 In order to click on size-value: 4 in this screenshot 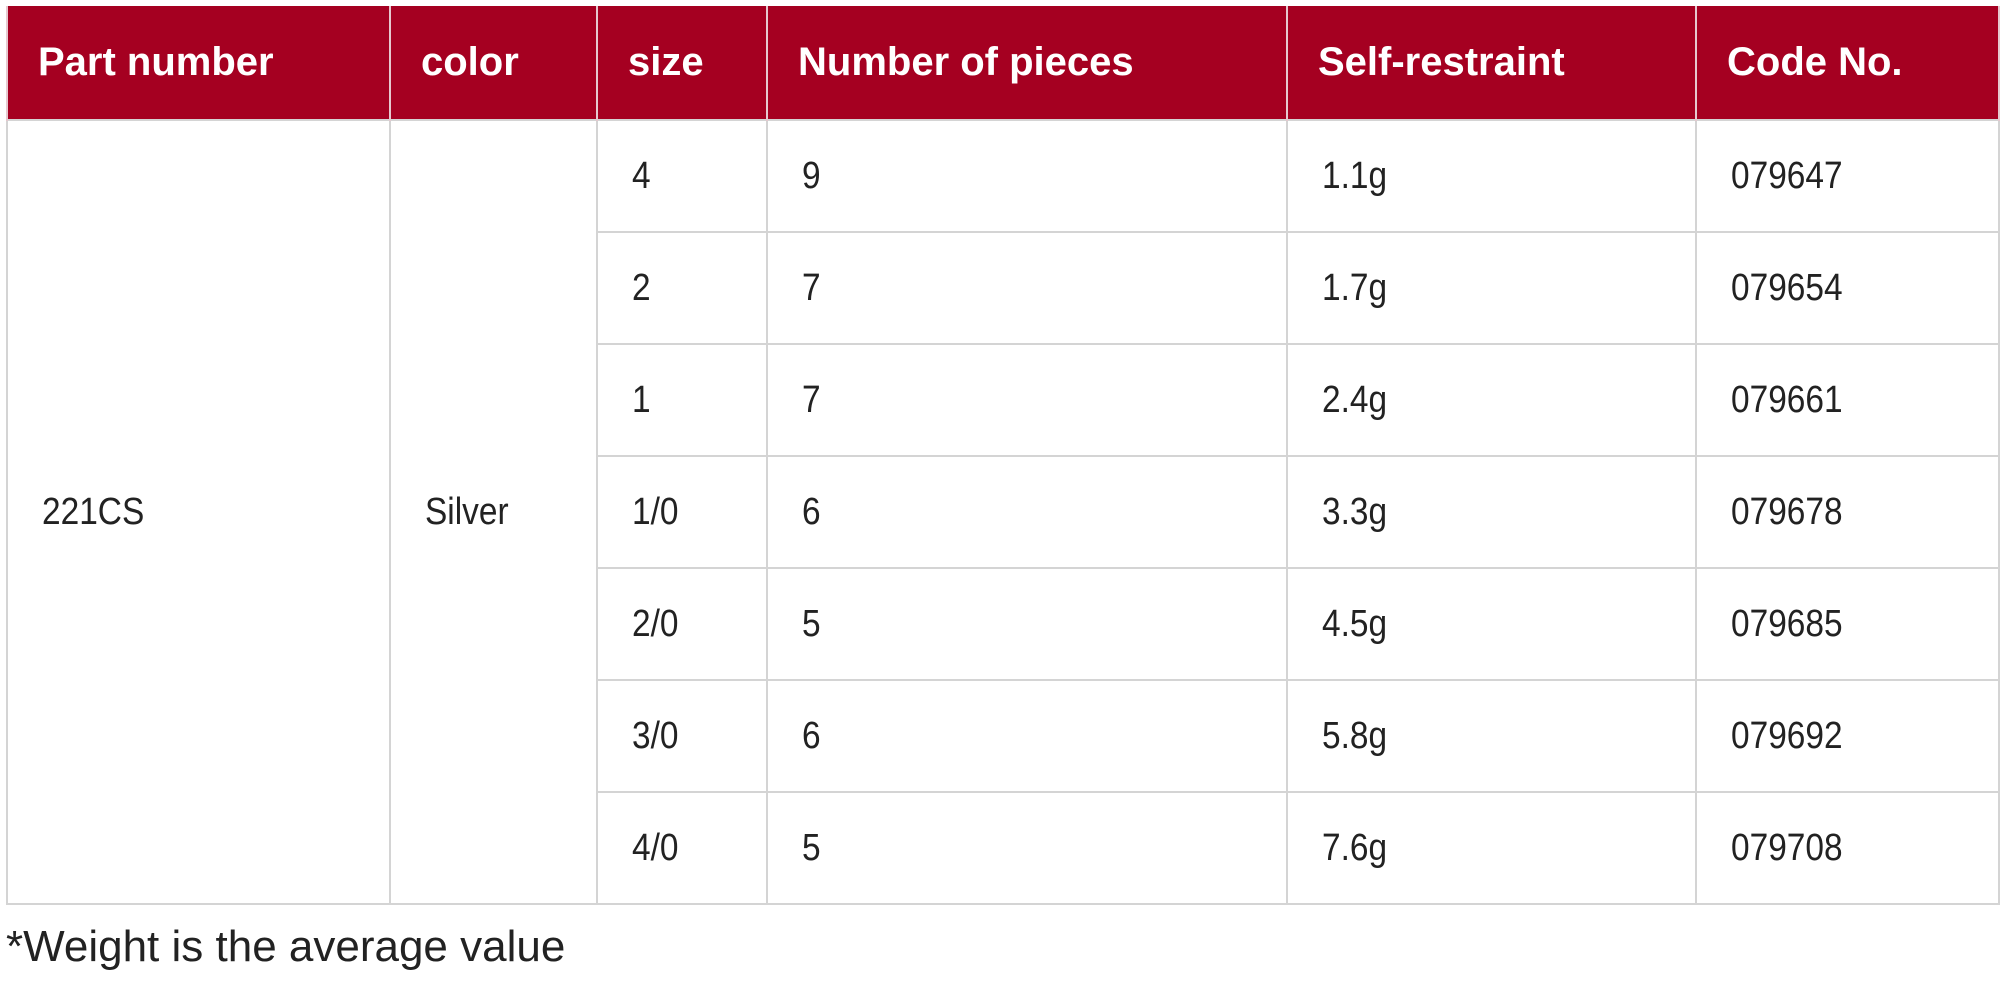, I will do `click(641, 175)`.